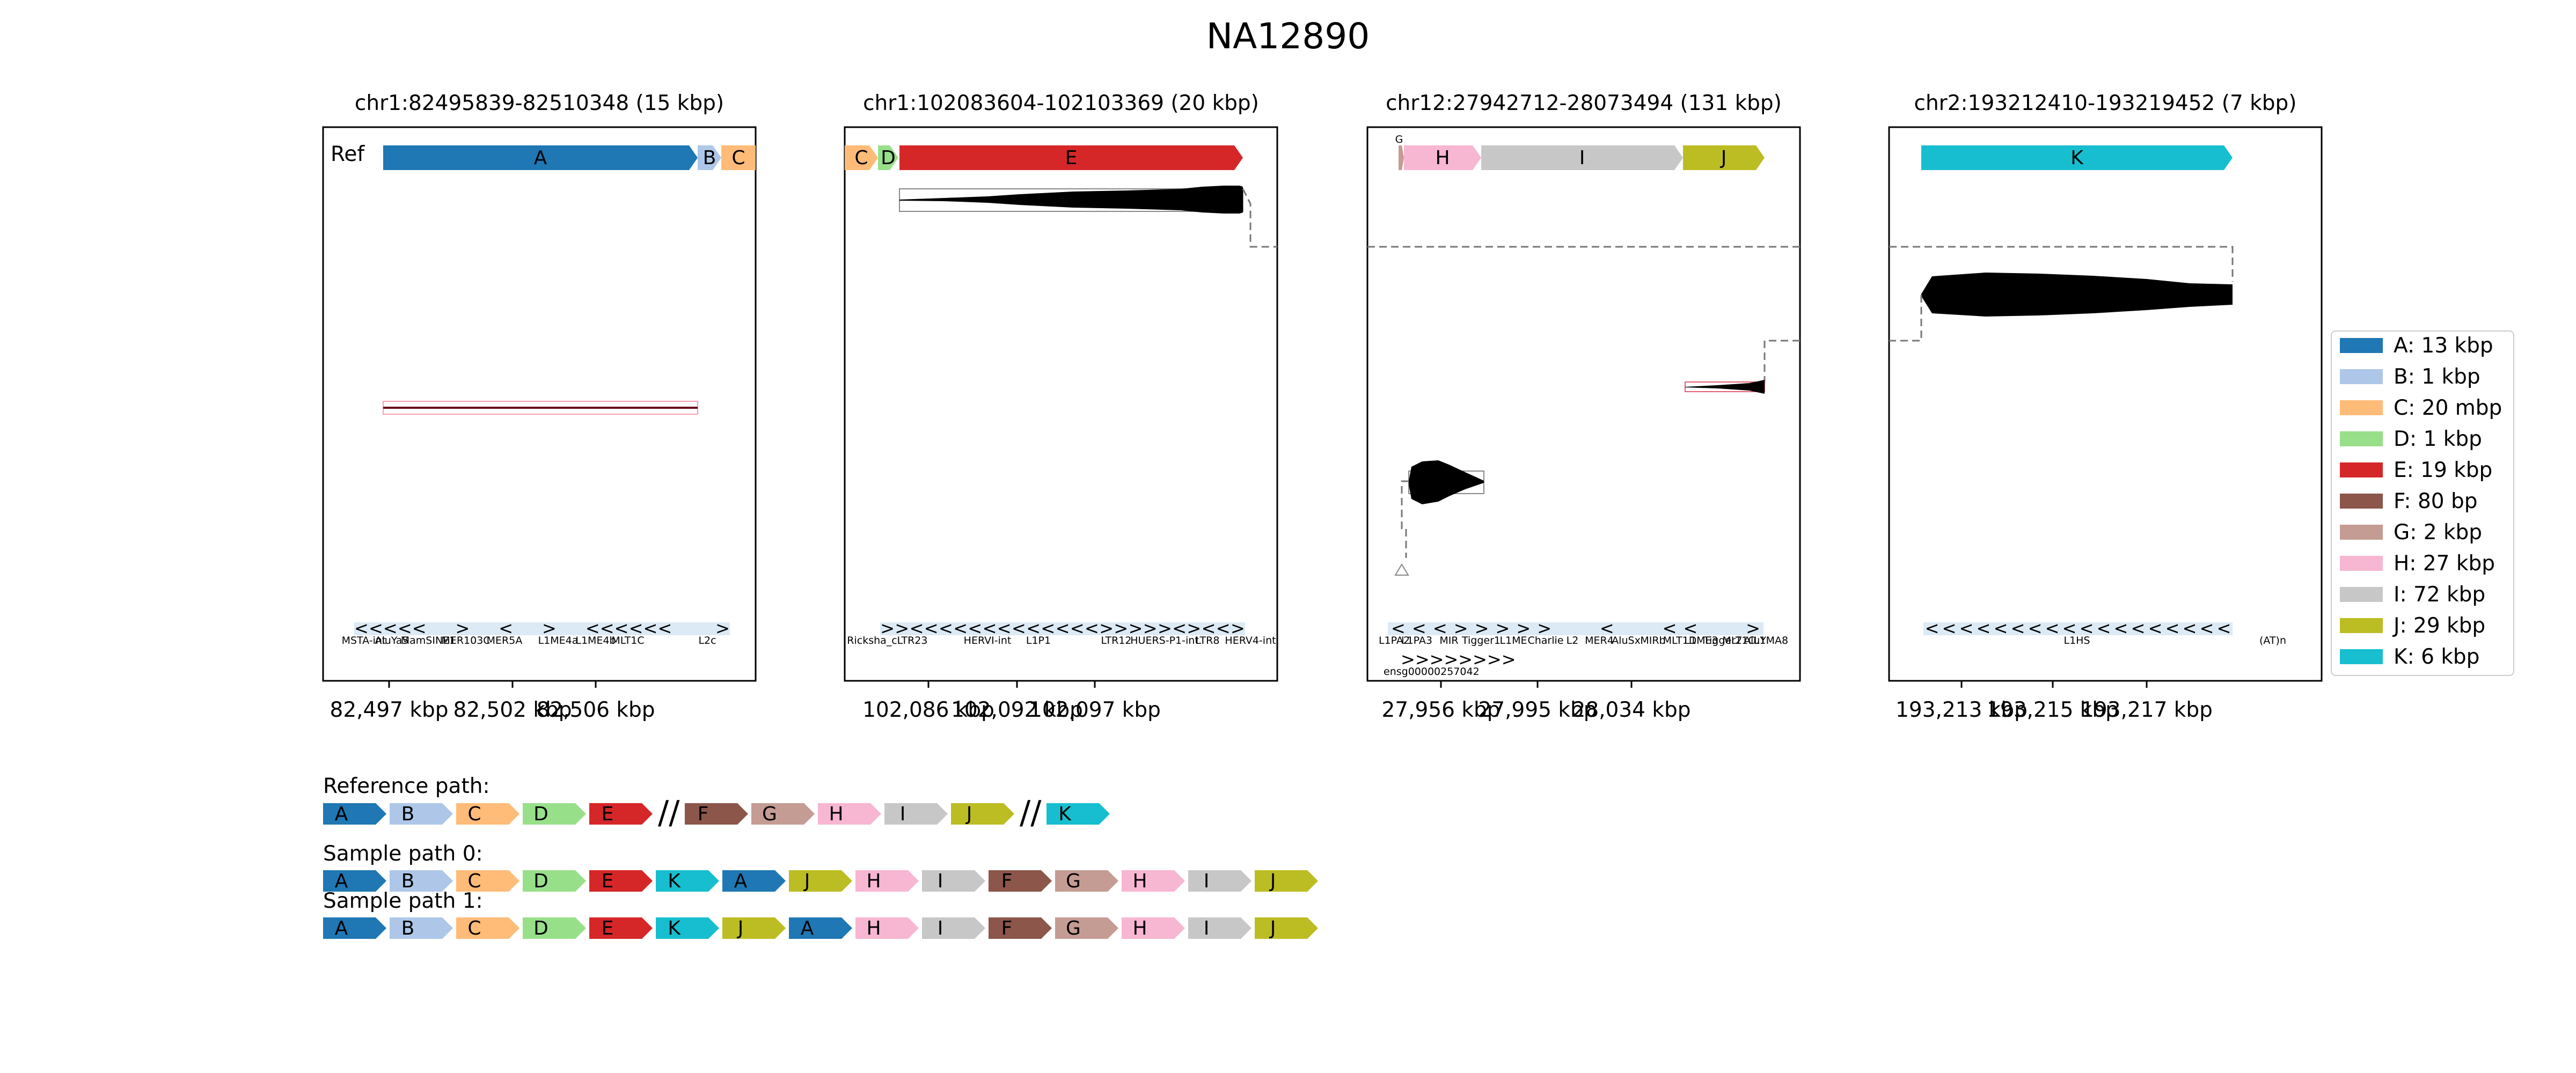 Image resolution: width=2576 pixels, height=1073 pixels. Describe the element at coordinates (1458, 659) in the screenshot. I see `gene-arrows: >>>>>>>>` at that location.